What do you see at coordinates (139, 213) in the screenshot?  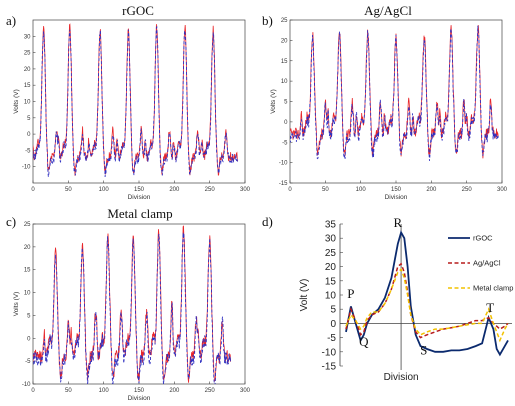 I see `panel-title-c: Metal clamp` at bounding box center [139, 213].